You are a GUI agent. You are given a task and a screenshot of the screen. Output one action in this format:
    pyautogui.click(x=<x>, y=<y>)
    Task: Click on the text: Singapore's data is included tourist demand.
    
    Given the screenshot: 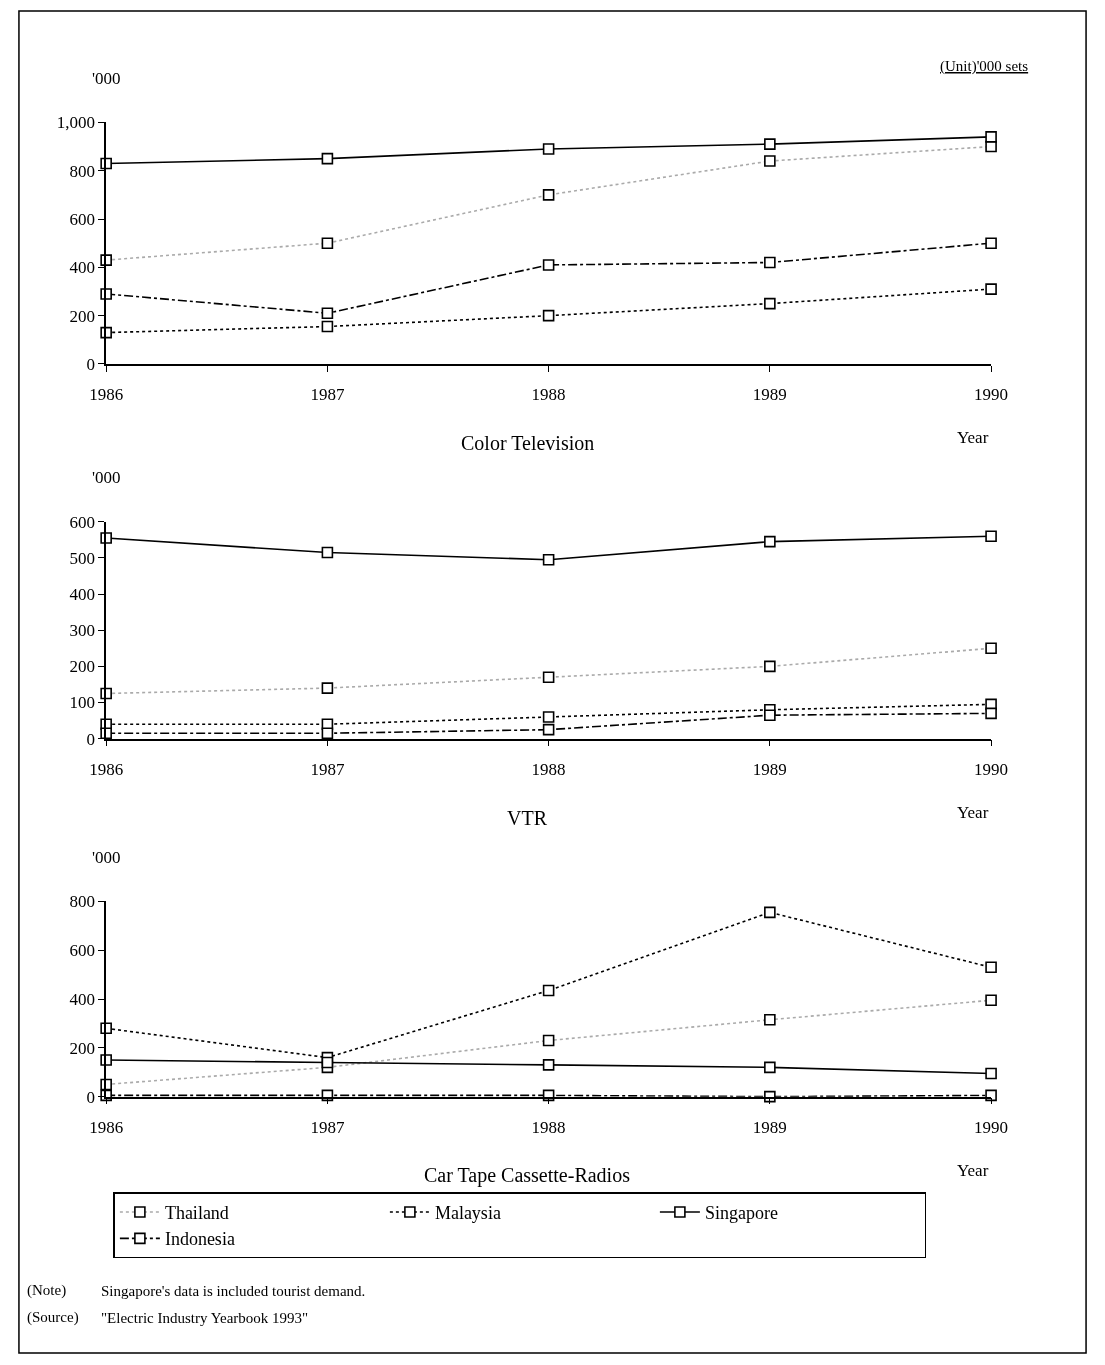 What is the action you would take?
    pyautogui.click(x=233, y=1291)
    